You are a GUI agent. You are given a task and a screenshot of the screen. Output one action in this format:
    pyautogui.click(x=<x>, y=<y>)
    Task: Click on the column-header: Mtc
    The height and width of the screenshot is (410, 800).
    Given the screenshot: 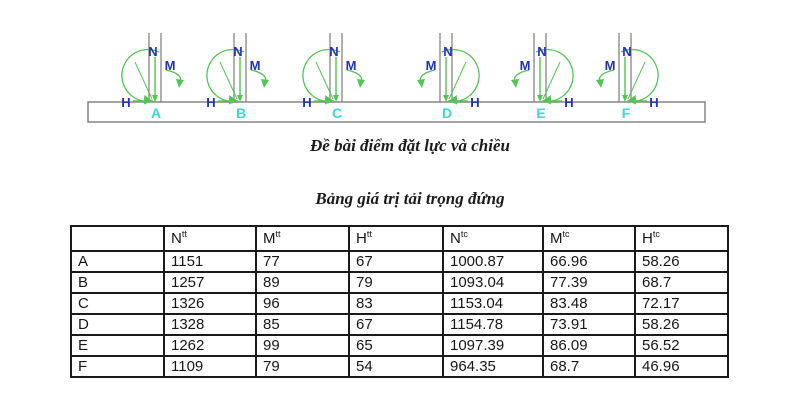 What is the action you would take?
    pyautogui.click(x=589, y=238)
    